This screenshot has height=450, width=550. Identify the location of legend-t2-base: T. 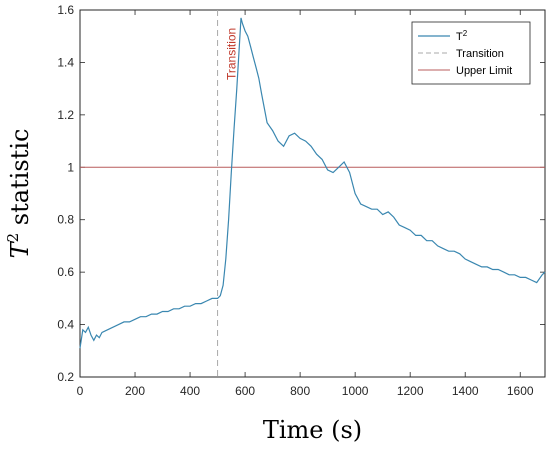
(459, 37).